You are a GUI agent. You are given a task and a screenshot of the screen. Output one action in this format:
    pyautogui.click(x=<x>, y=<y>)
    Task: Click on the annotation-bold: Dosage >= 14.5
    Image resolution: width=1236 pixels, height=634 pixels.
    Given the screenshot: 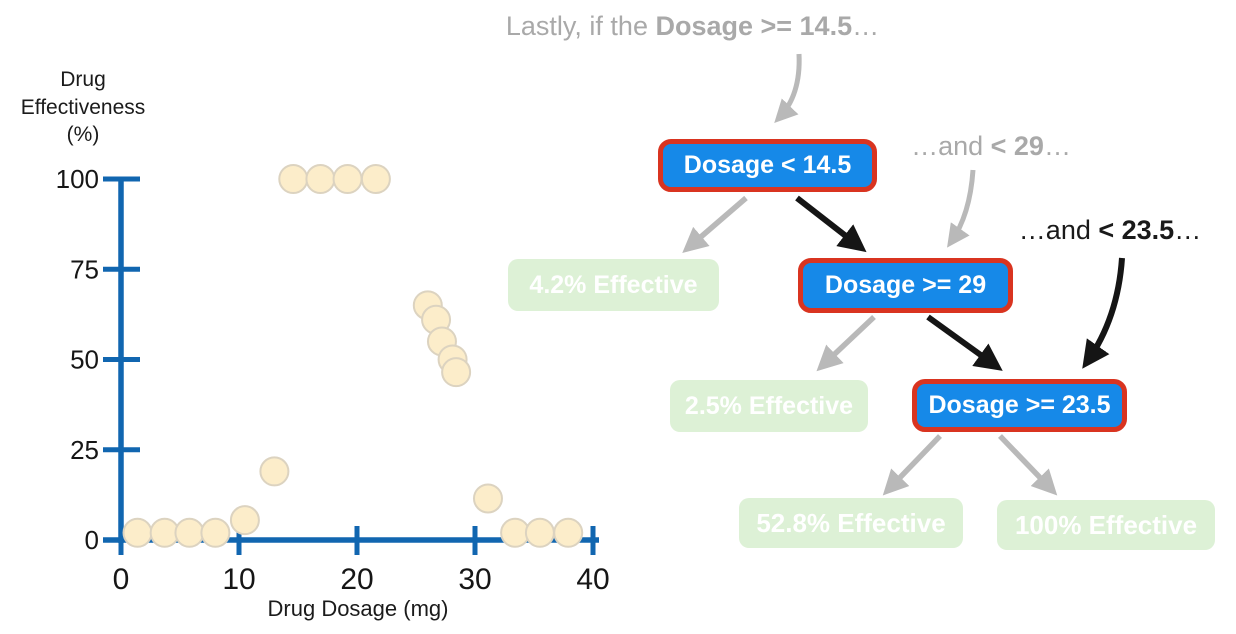 What is the action you would take?
    pyautogui.click(x=754, y=26)
    